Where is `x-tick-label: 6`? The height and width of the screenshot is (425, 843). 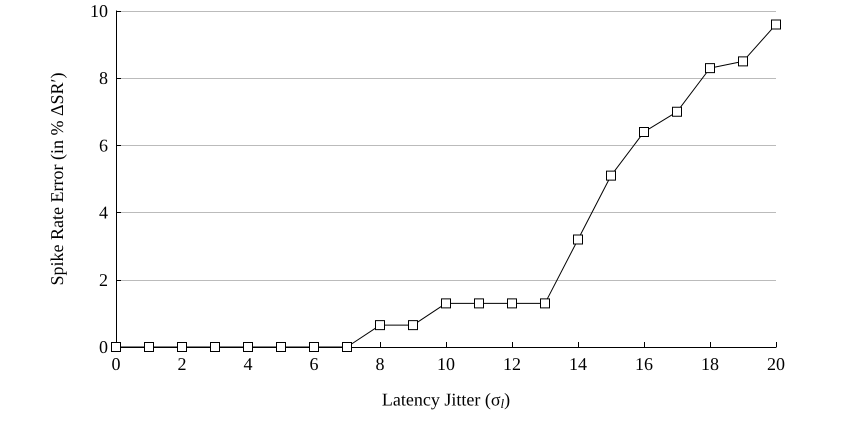 x-tick-label: 6 is located at coordinates (314, 364).